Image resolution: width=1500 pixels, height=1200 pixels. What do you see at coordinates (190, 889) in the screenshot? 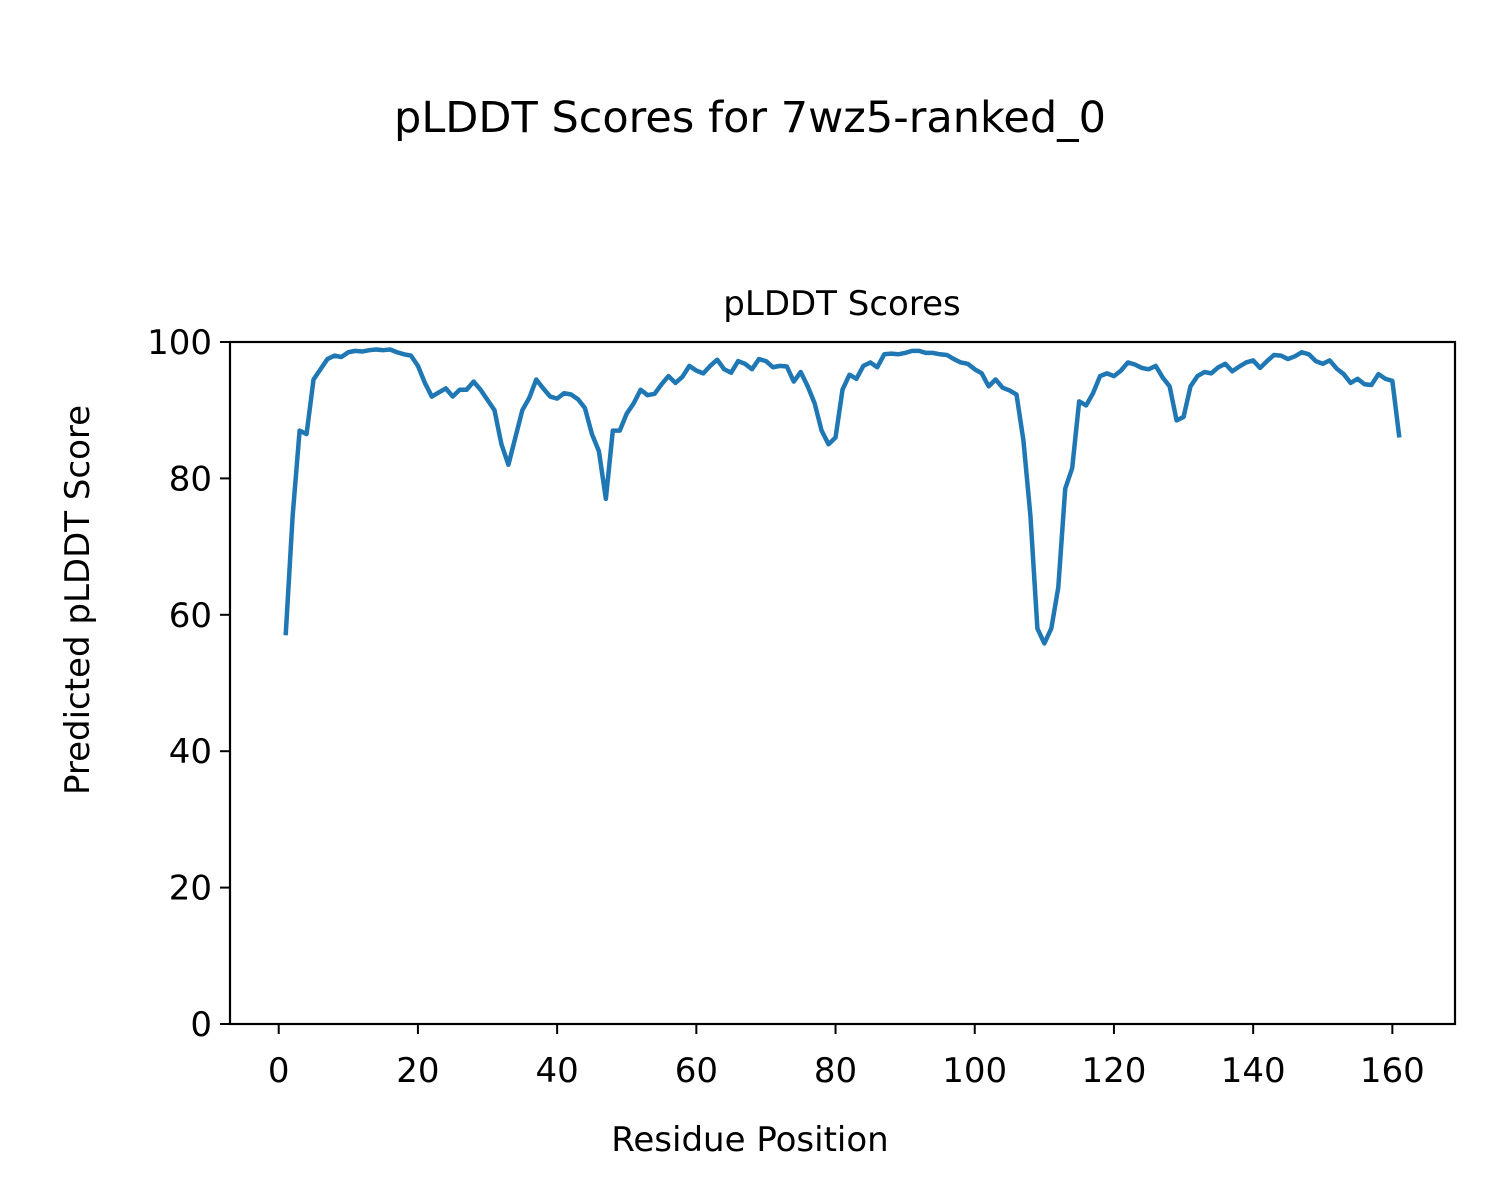
I see `y-tick-label: 20` at bounding box center [190, 889].